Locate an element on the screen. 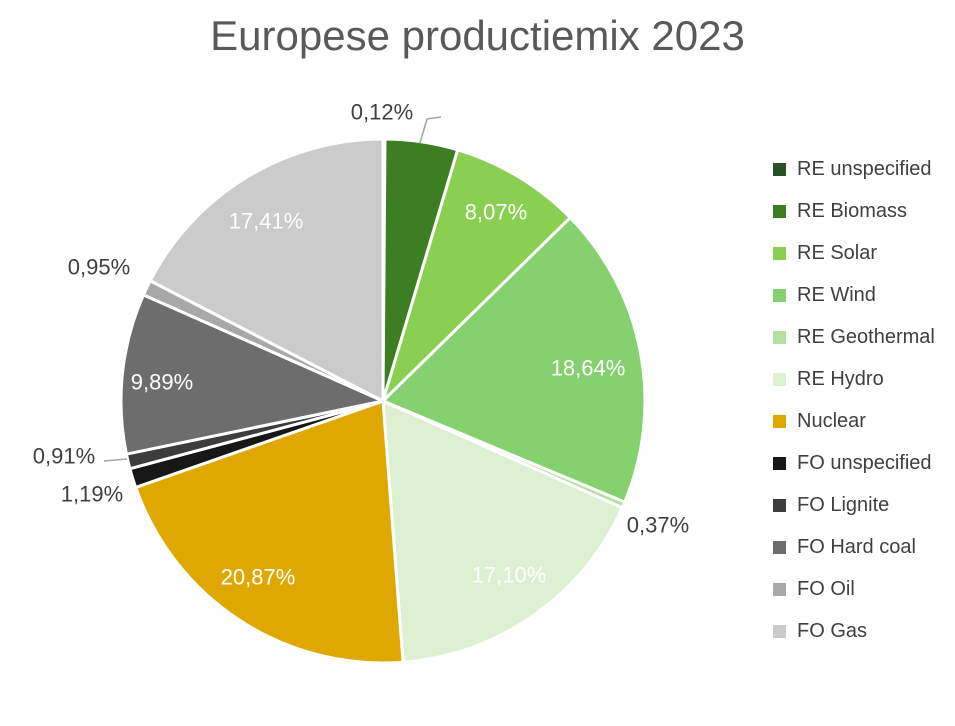  legend-item-re-geothermal: RE Geothermal is located at coordinates (863, 336).